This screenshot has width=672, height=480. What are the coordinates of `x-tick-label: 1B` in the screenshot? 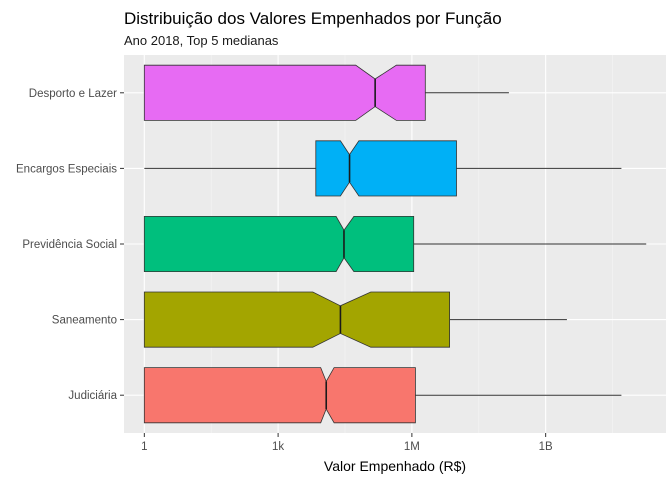 It's located at (546, 447).